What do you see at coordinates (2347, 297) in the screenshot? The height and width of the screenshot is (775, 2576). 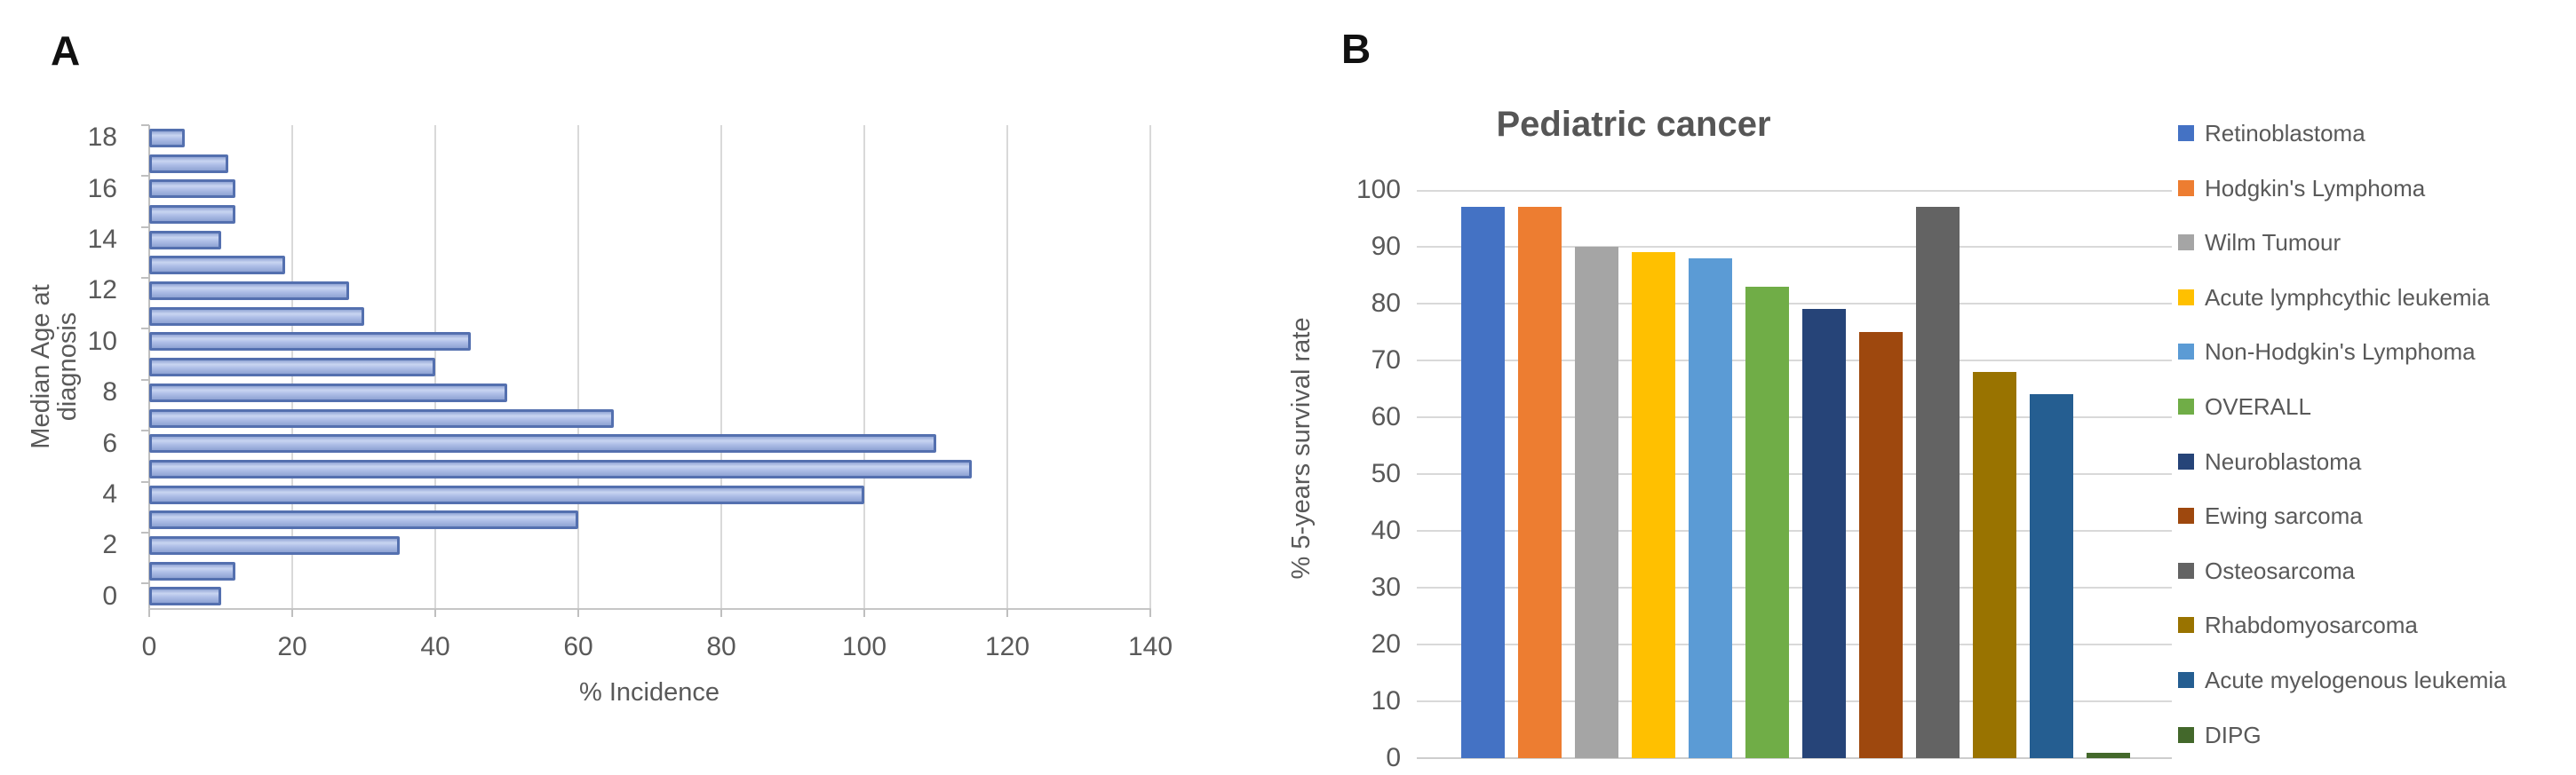 I see `legend-label: Acute lymphcythic leukemia` at bounding box center [2347, 297].